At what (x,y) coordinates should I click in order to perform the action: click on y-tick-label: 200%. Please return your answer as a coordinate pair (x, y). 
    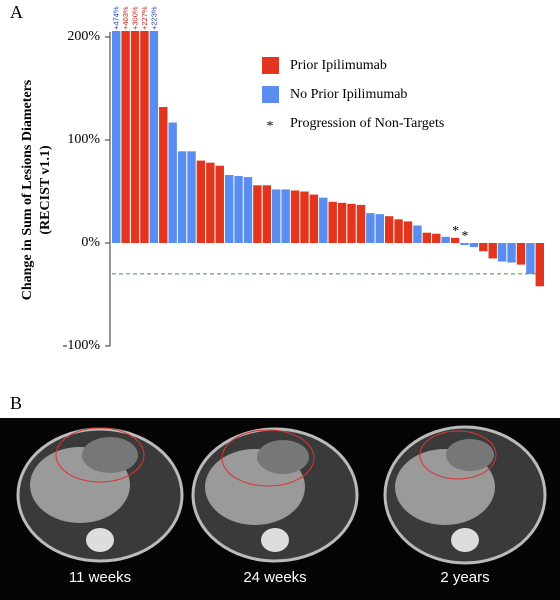
    Looking at the image, I should click on (83, 36).